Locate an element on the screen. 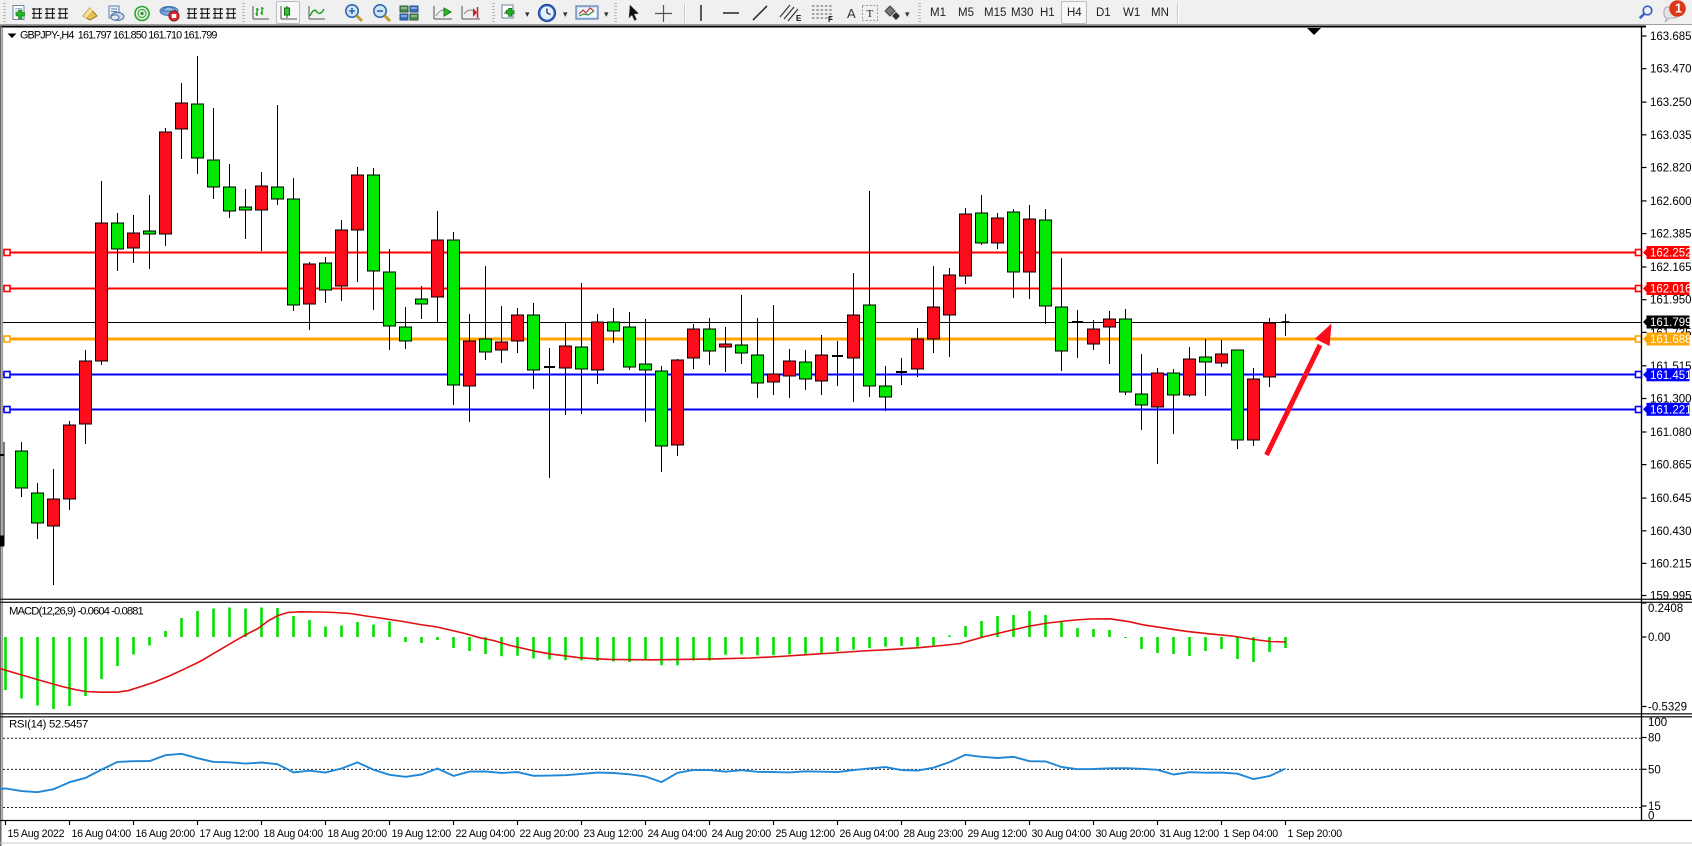  svg-text: 19 Aug 12:00 is located at coordinates (422, 834).